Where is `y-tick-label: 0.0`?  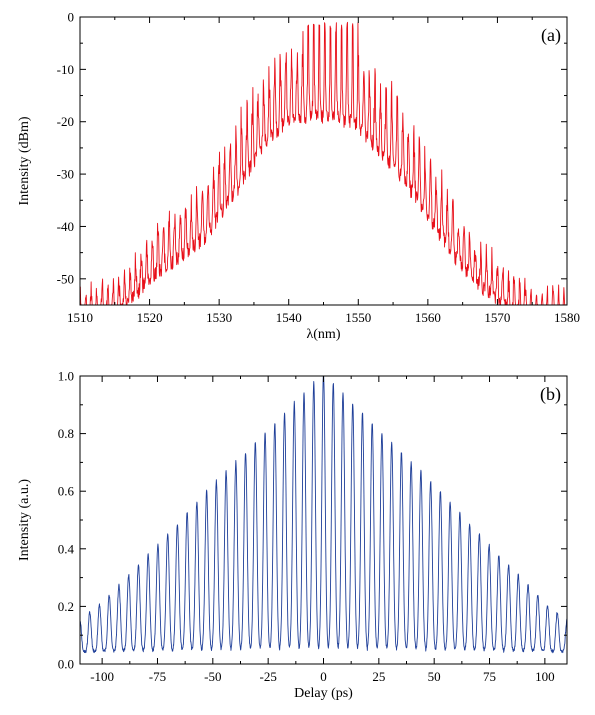 y-tick-label: 0.0 is located at coordinates (66, 664).